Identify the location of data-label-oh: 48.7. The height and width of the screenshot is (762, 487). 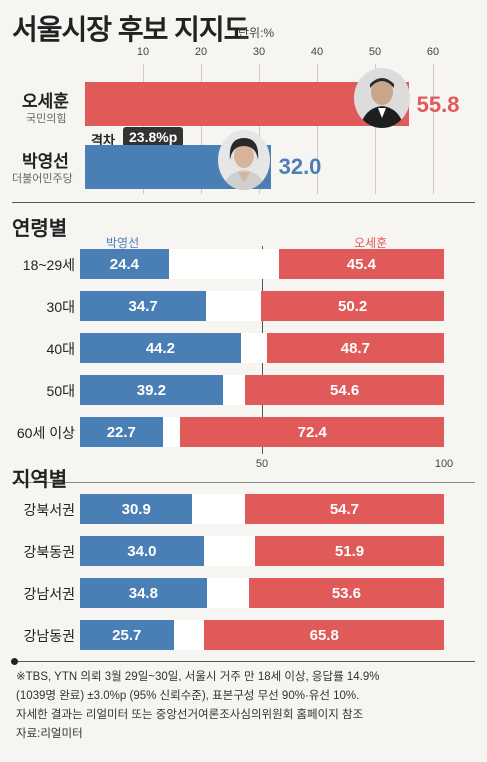
(355, 348).